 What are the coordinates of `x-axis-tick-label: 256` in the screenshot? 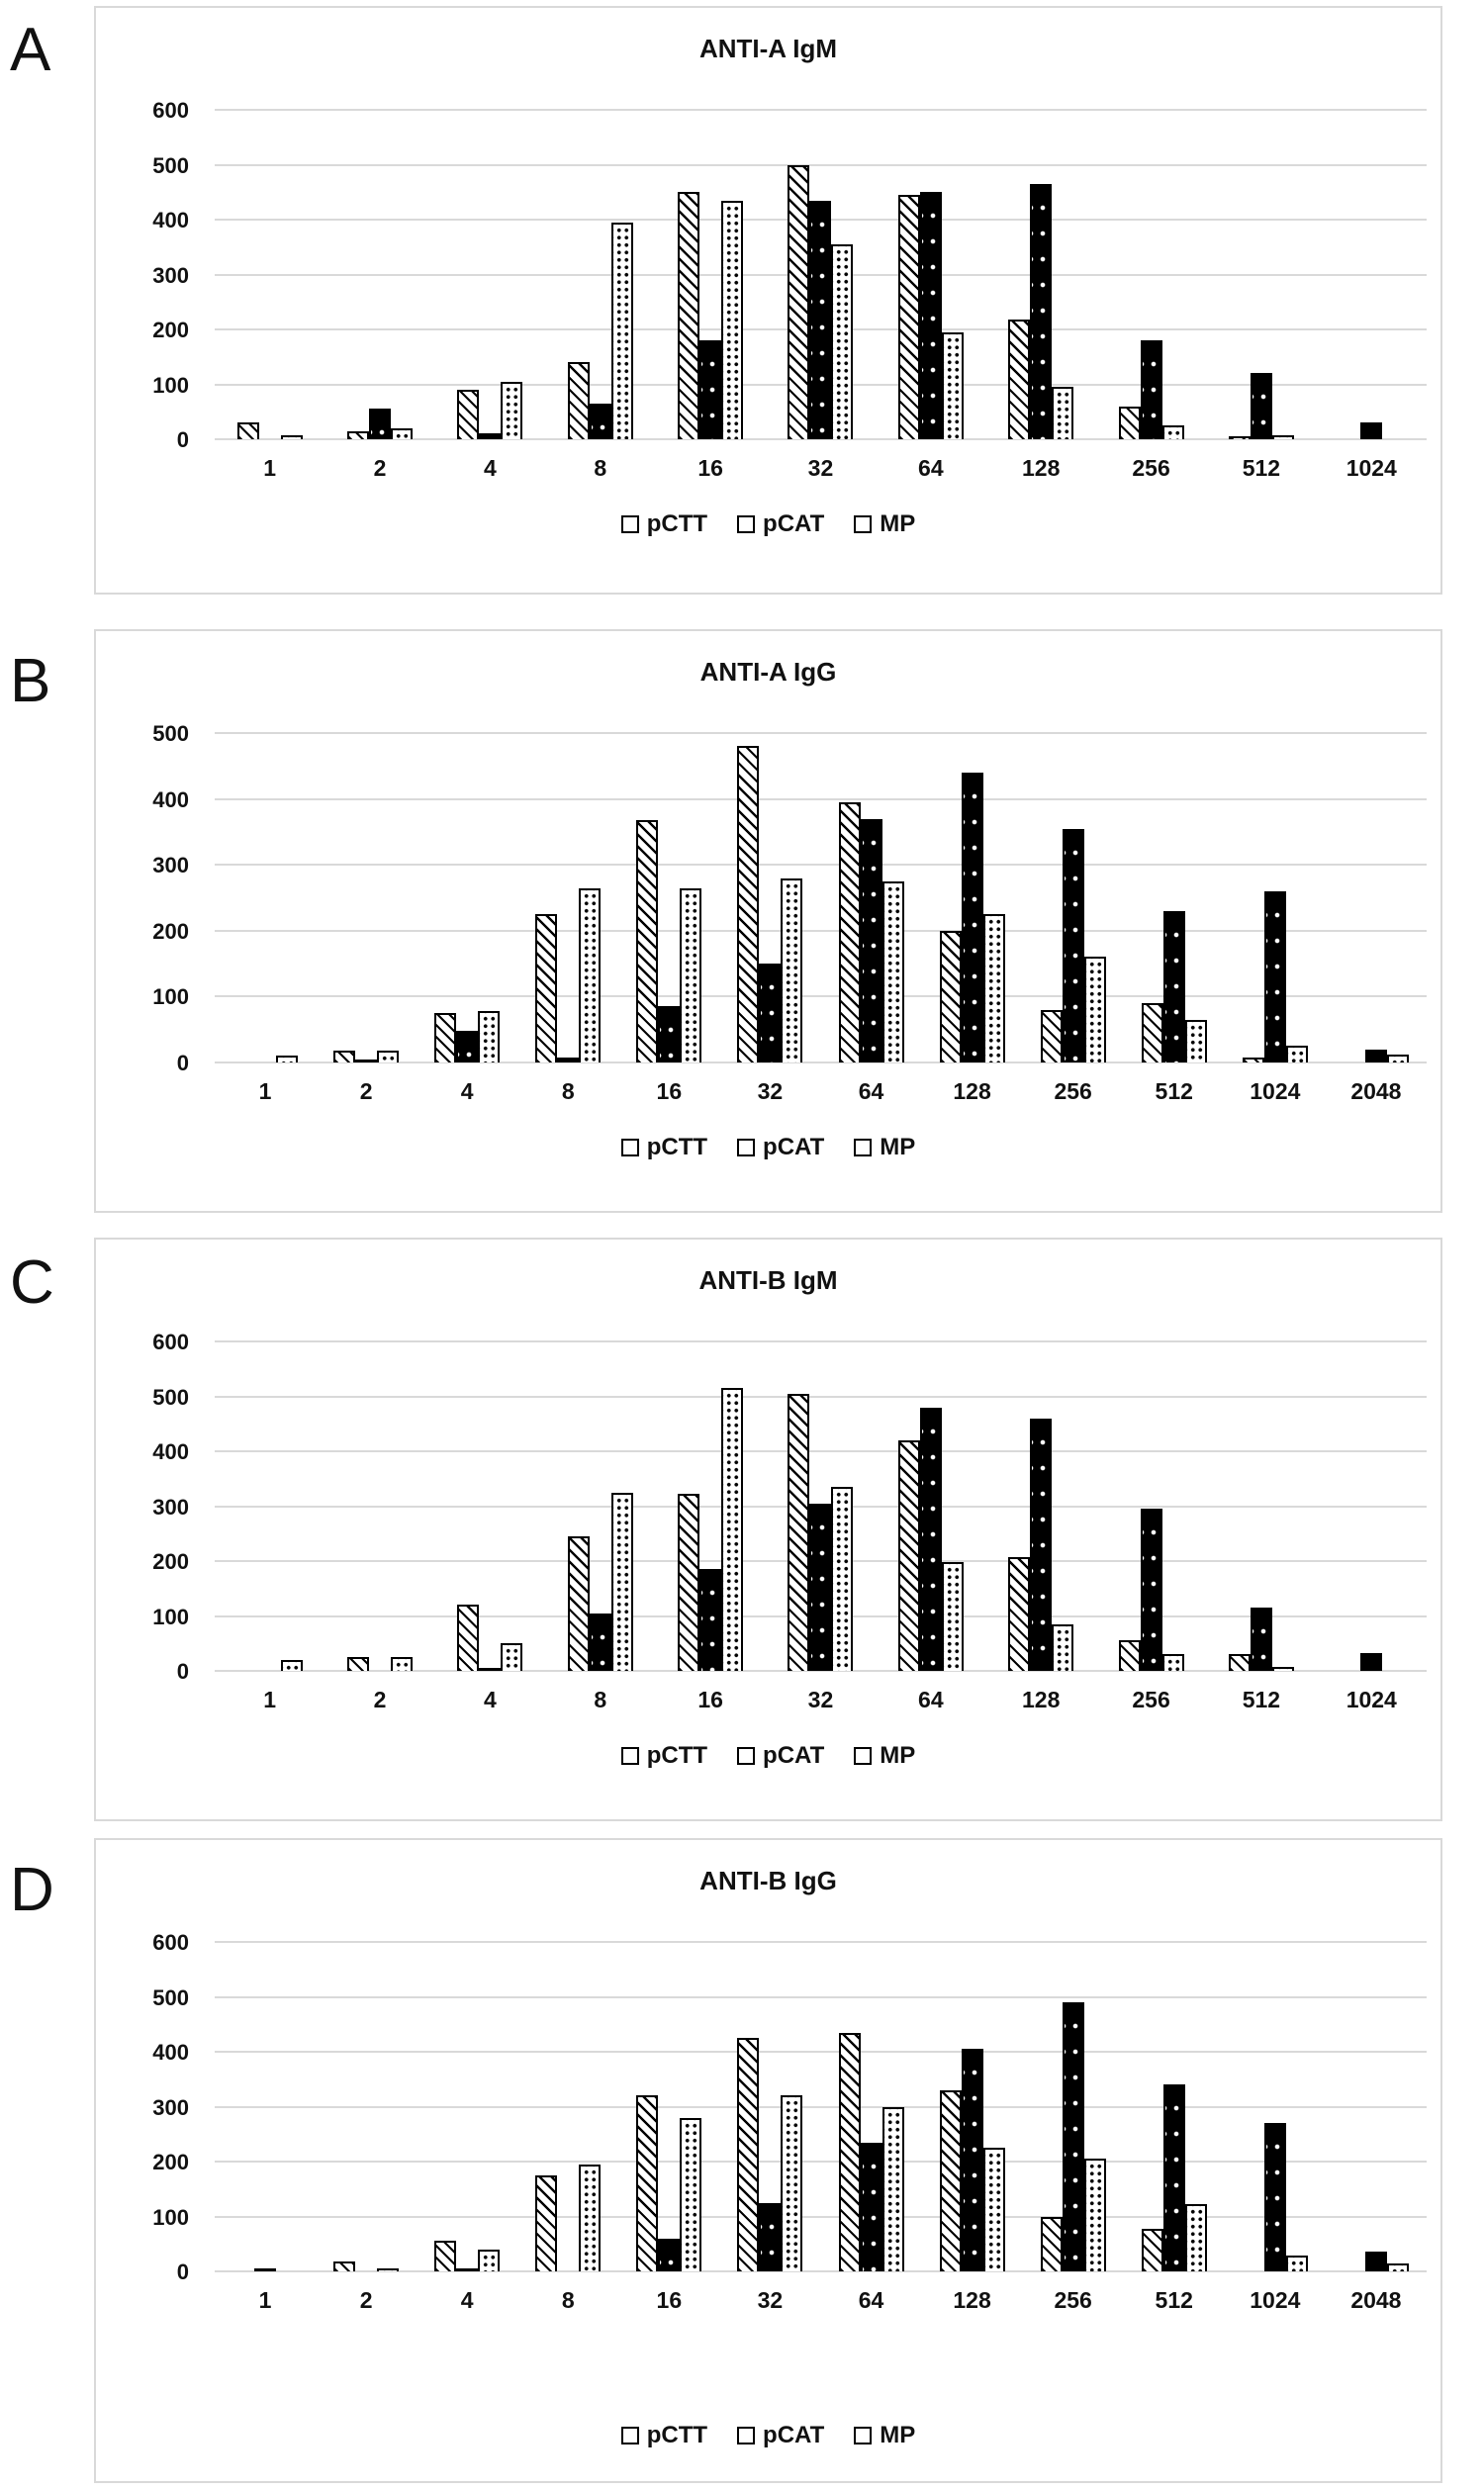 It's located at (1073, 2300).